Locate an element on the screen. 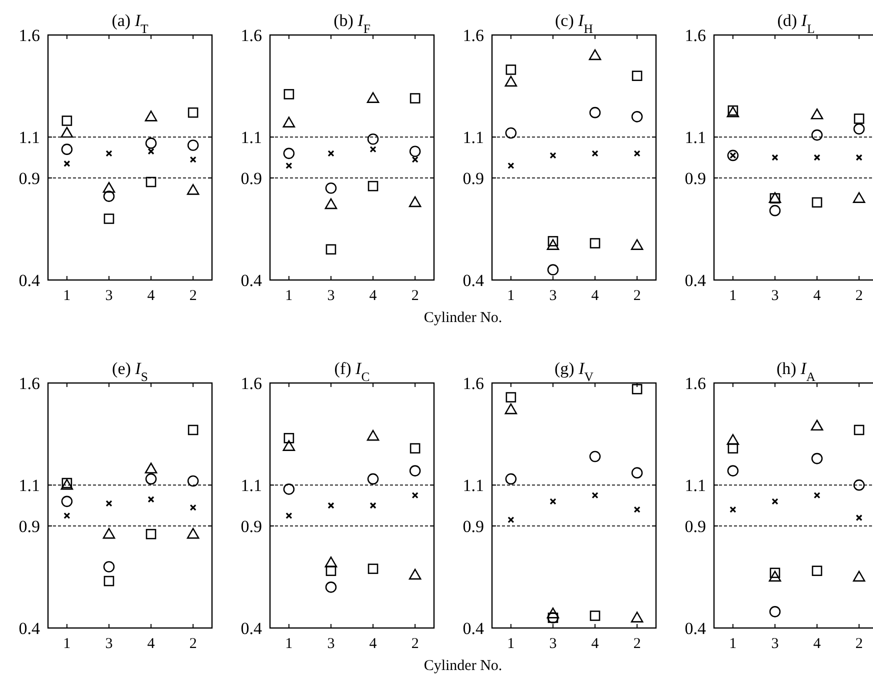 Image resolution: width=873 pixels, height=688 pixels. chart-title: (a) I$_{T}$ is located at coordinates (130, 23).